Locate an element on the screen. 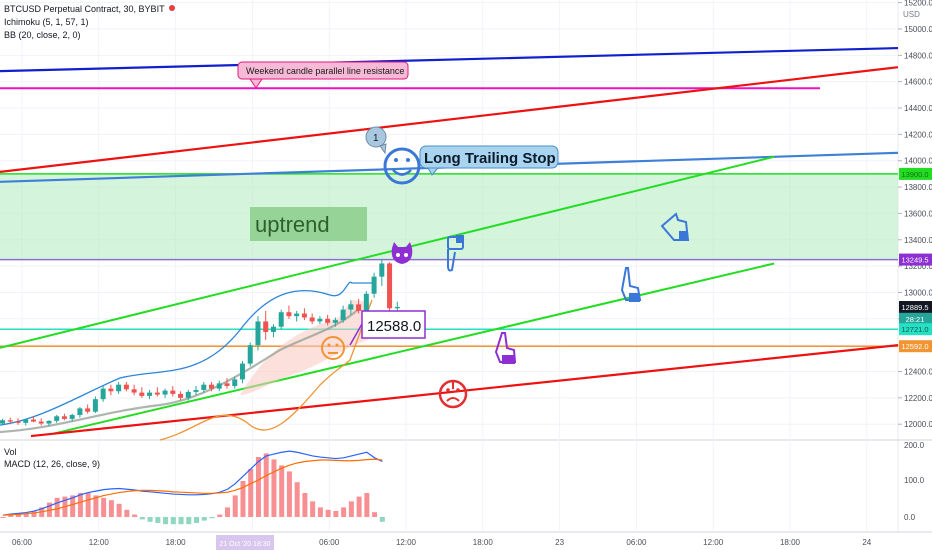 This screenshot has height=550, width=932. price-tick-label: 14200.0 is located at coordinates (918, 134).